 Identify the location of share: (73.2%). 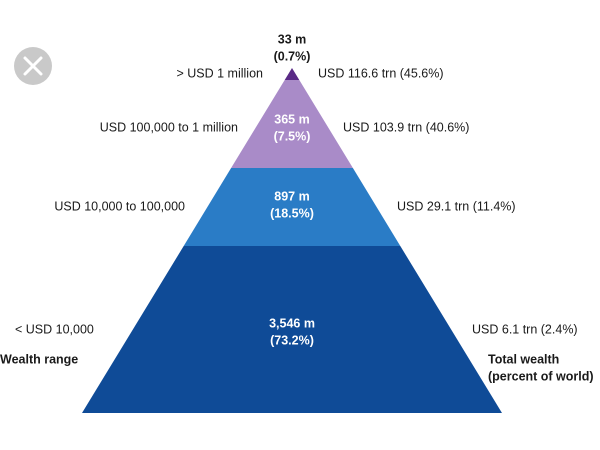
(292, 340).